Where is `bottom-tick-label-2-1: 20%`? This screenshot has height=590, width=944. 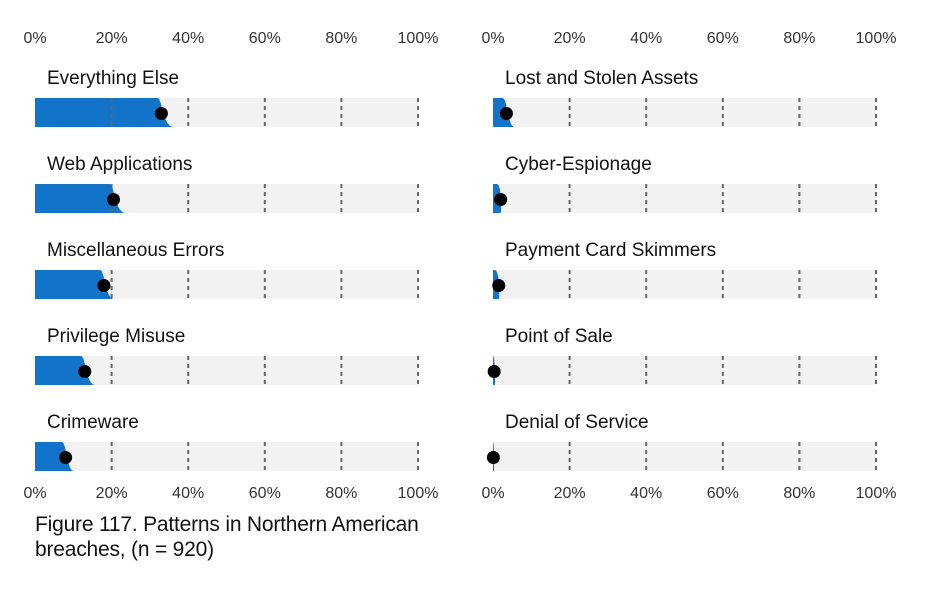 bottom-tick-label-2-1: 20% is located at coordinates (570, 493).